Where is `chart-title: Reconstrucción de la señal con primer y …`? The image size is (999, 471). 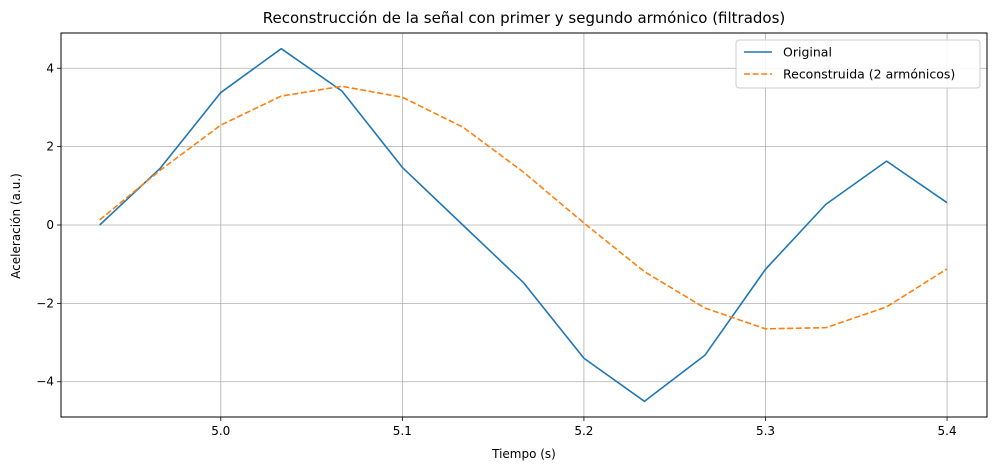
chart-title: Reconstrucción de la señal con primer y … is located at coordinates (524, 18).